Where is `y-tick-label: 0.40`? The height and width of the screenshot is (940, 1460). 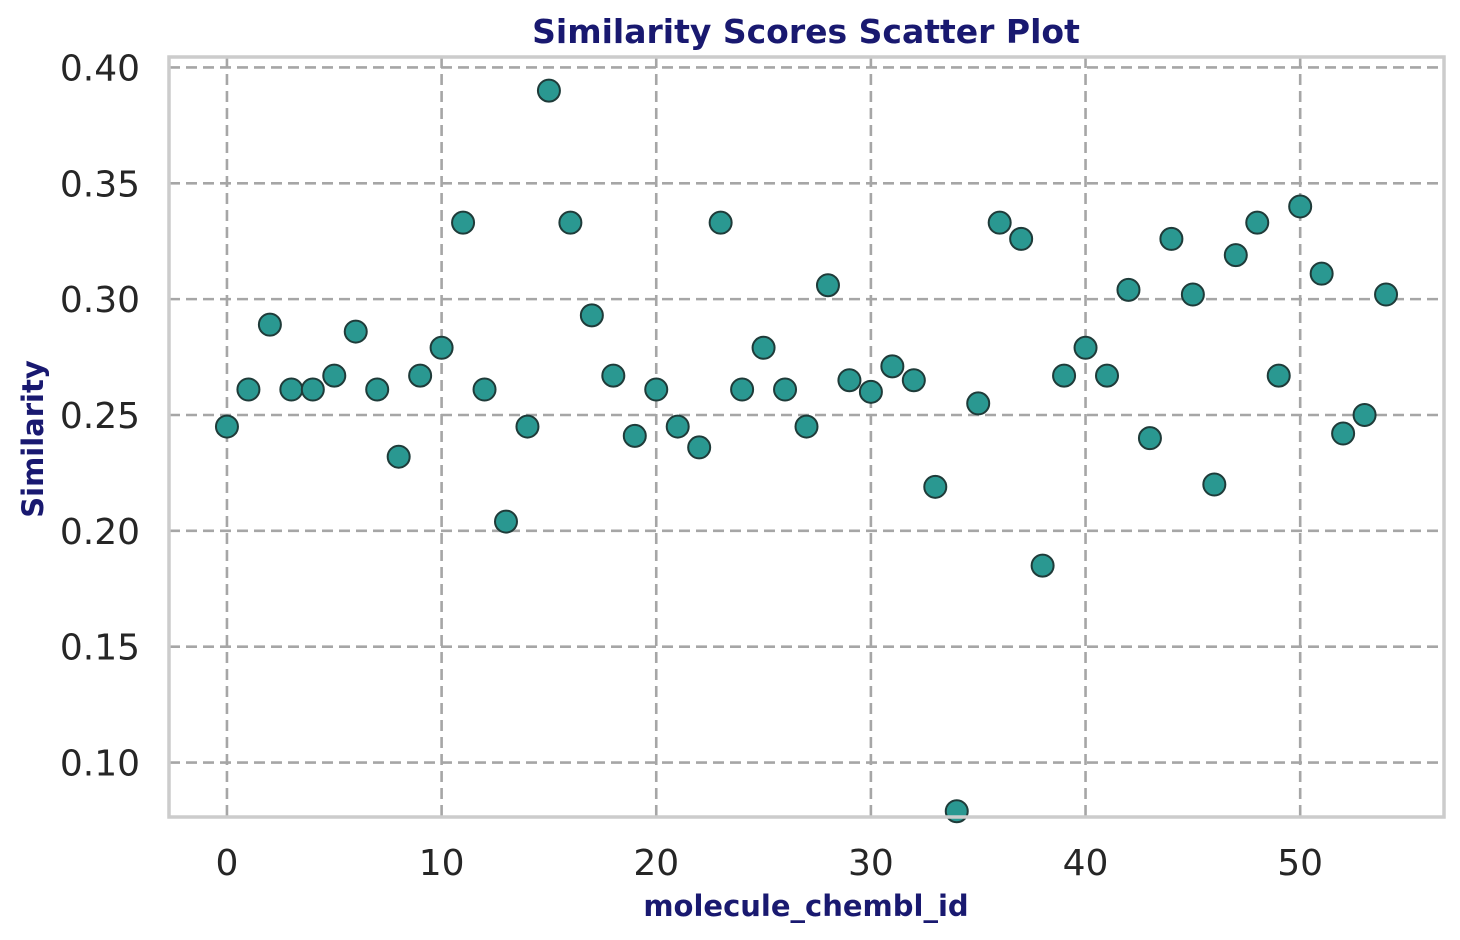
y-tick-label: 0.40 is located at coordinates (100, 68).